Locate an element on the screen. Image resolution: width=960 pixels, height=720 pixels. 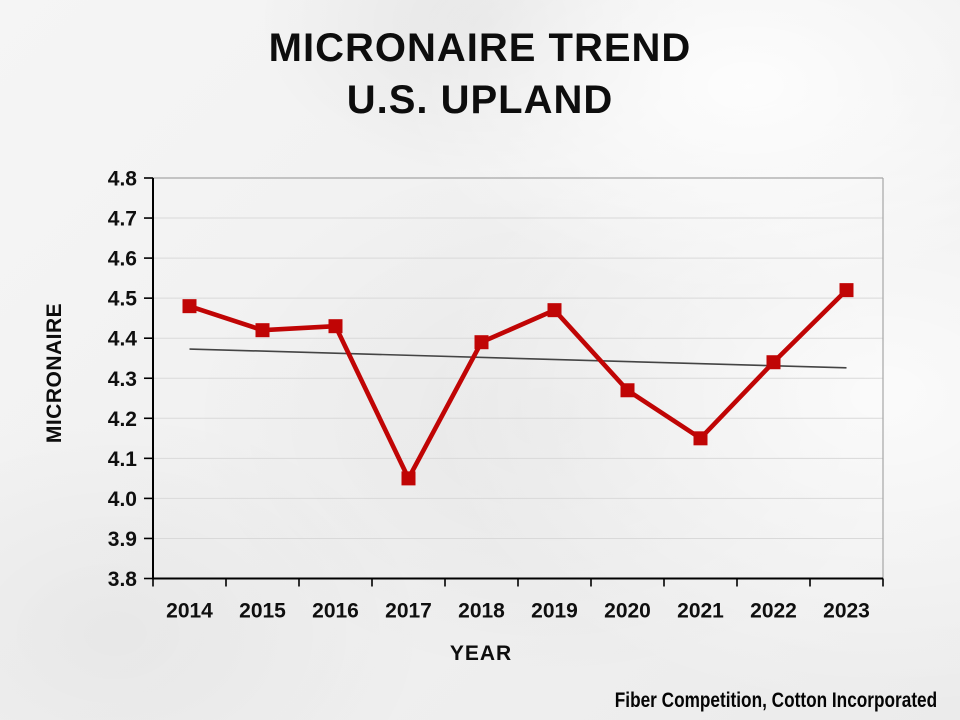
x-tick-label: 2019 is located at coordinates (554, 611).